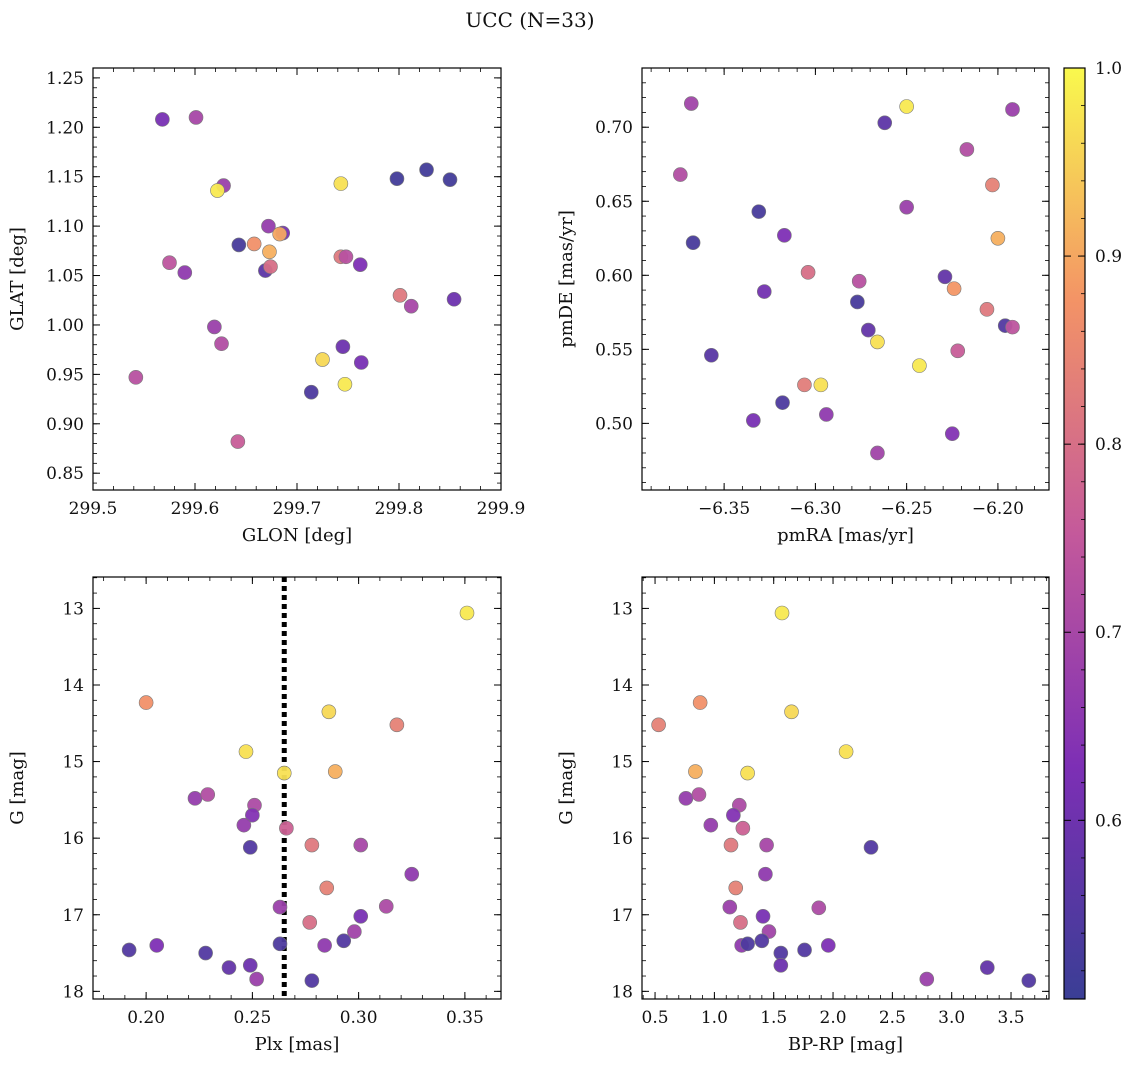 This screenshot has height=1067, width=1136. Describe the element at coordinates (399, 509) in the screenshot. I see `x-tick-label: 299.8` at that location.